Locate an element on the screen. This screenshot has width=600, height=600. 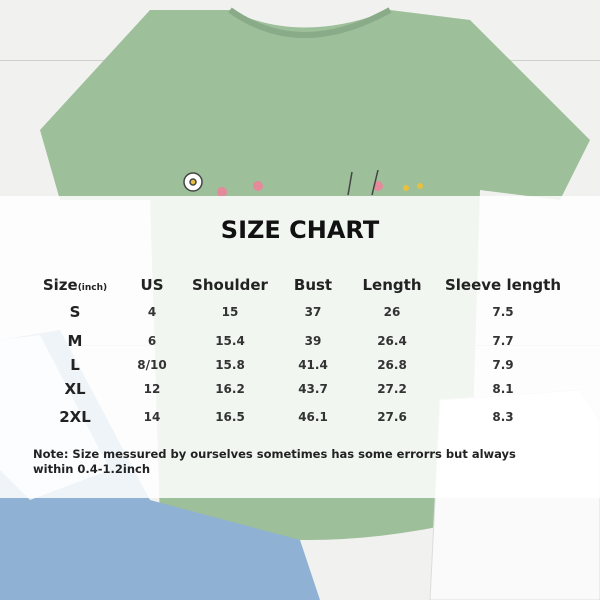
cell-length: 27.6 is located at coordinates (392, 417).